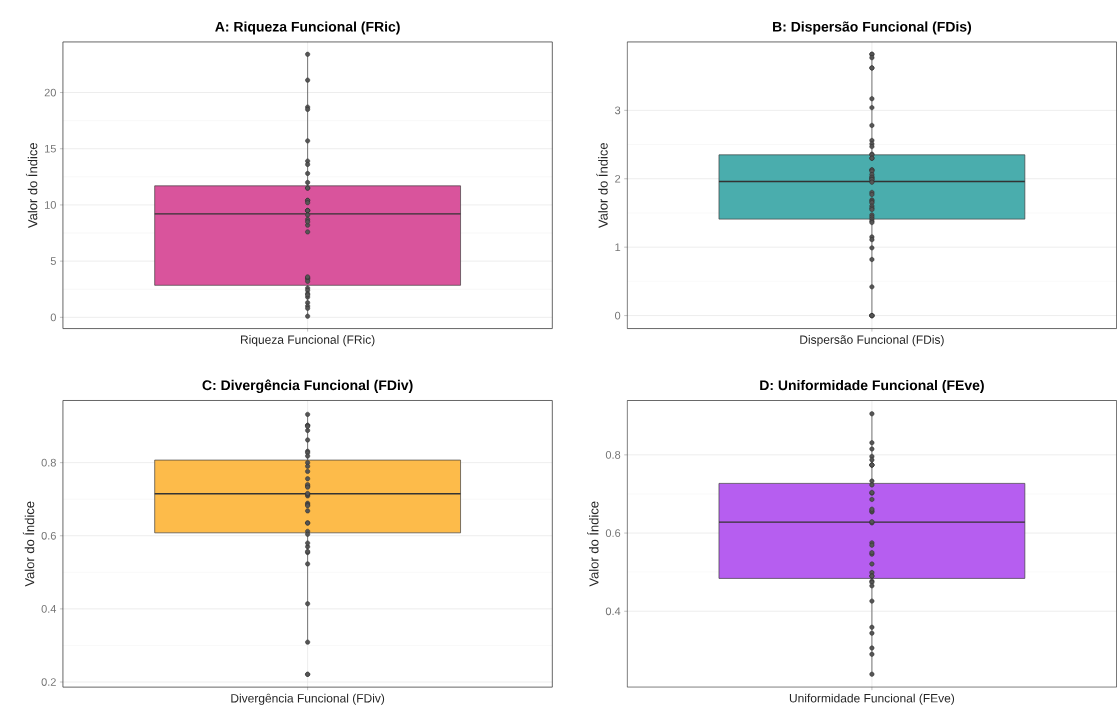  I want to click on x-tick-label: Divergência Funcional (FDiv), so click(308, 699).